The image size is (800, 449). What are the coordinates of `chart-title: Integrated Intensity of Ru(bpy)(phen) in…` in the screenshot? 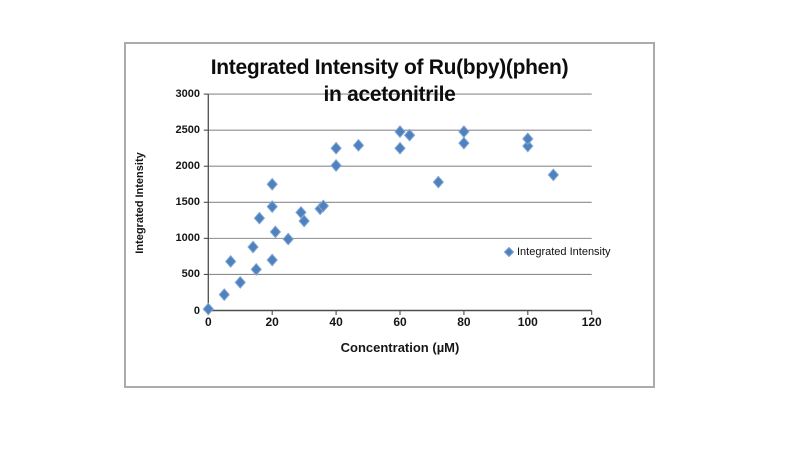 It's located at (389, 81).